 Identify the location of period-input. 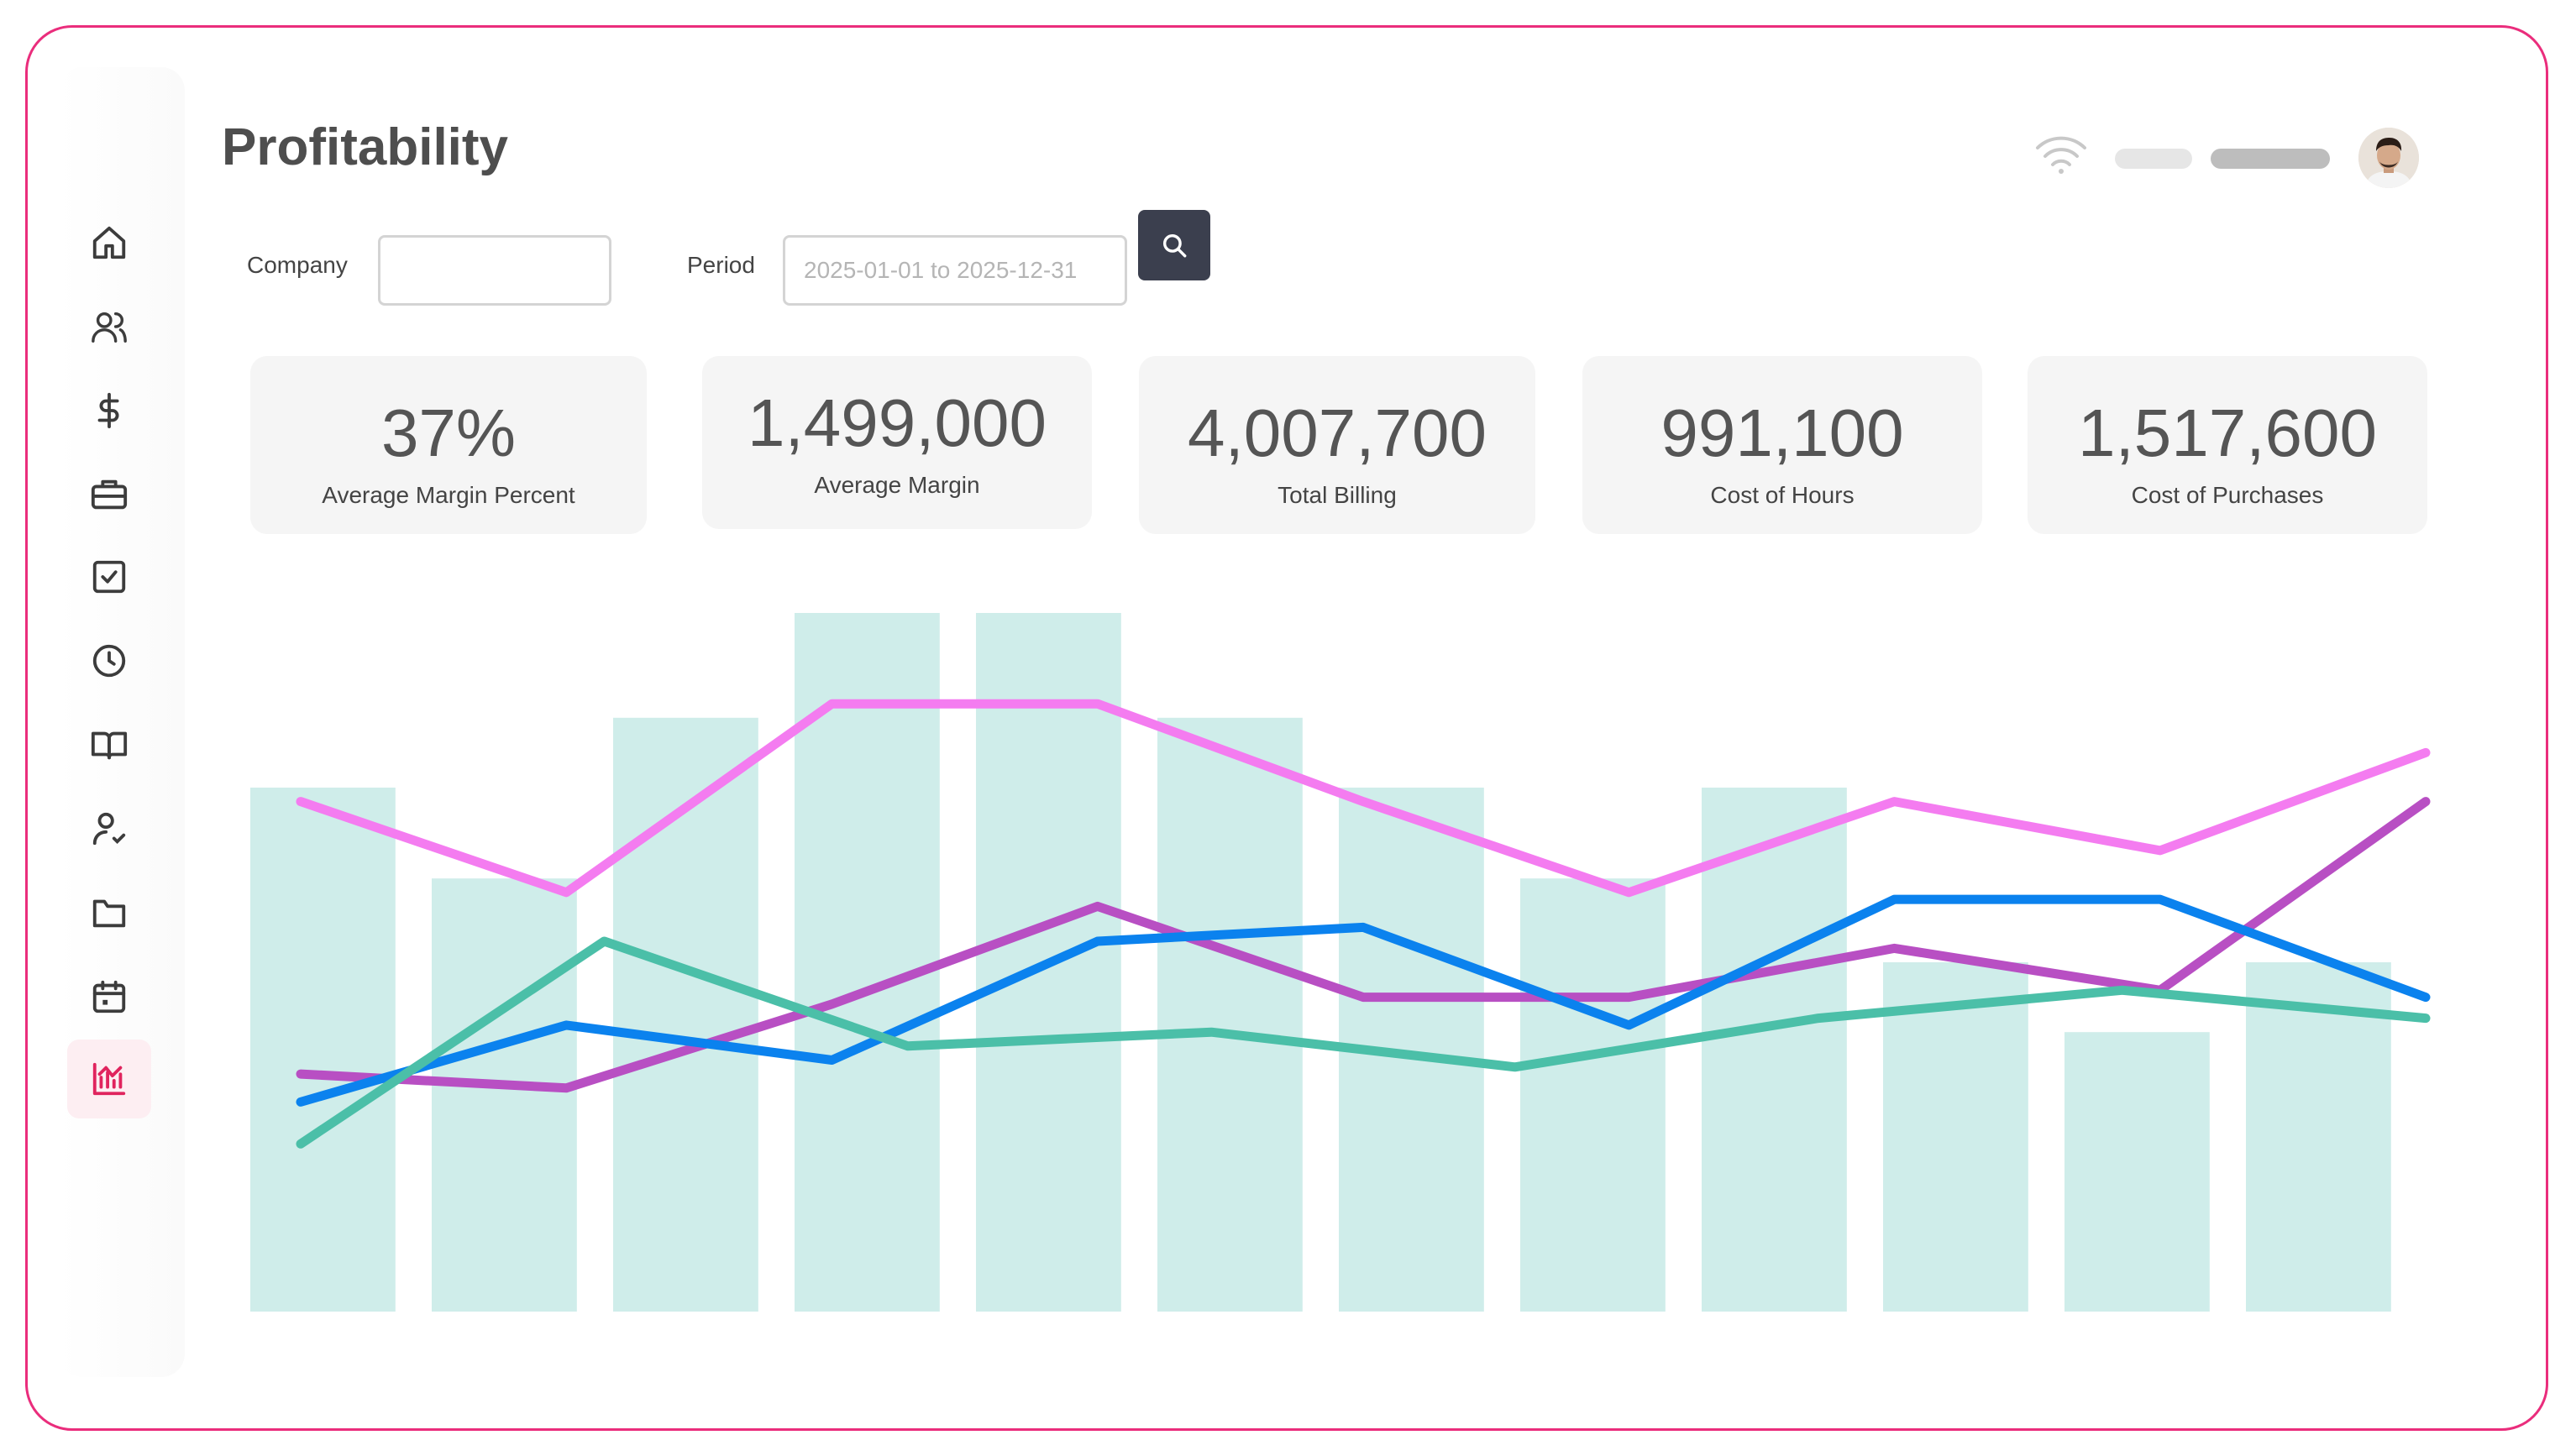
(955, 270).